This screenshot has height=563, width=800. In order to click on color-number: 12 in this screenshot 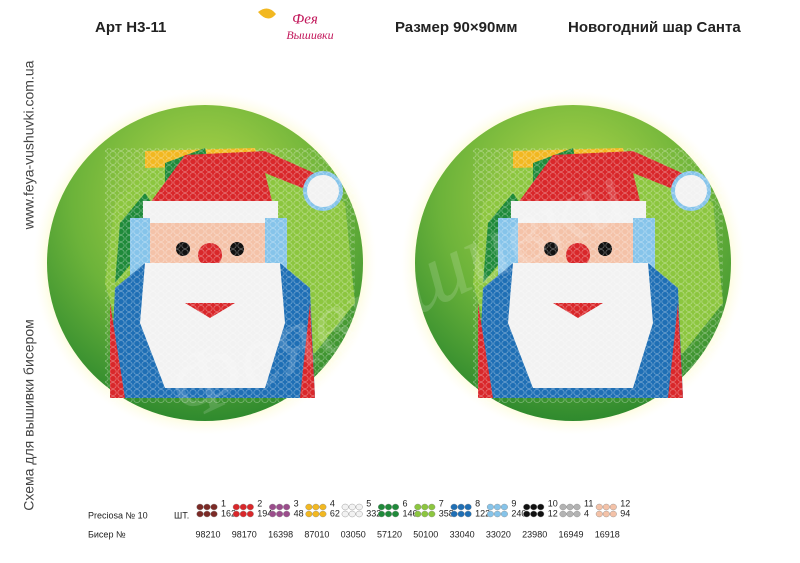, I will do `click(625, 503)`.